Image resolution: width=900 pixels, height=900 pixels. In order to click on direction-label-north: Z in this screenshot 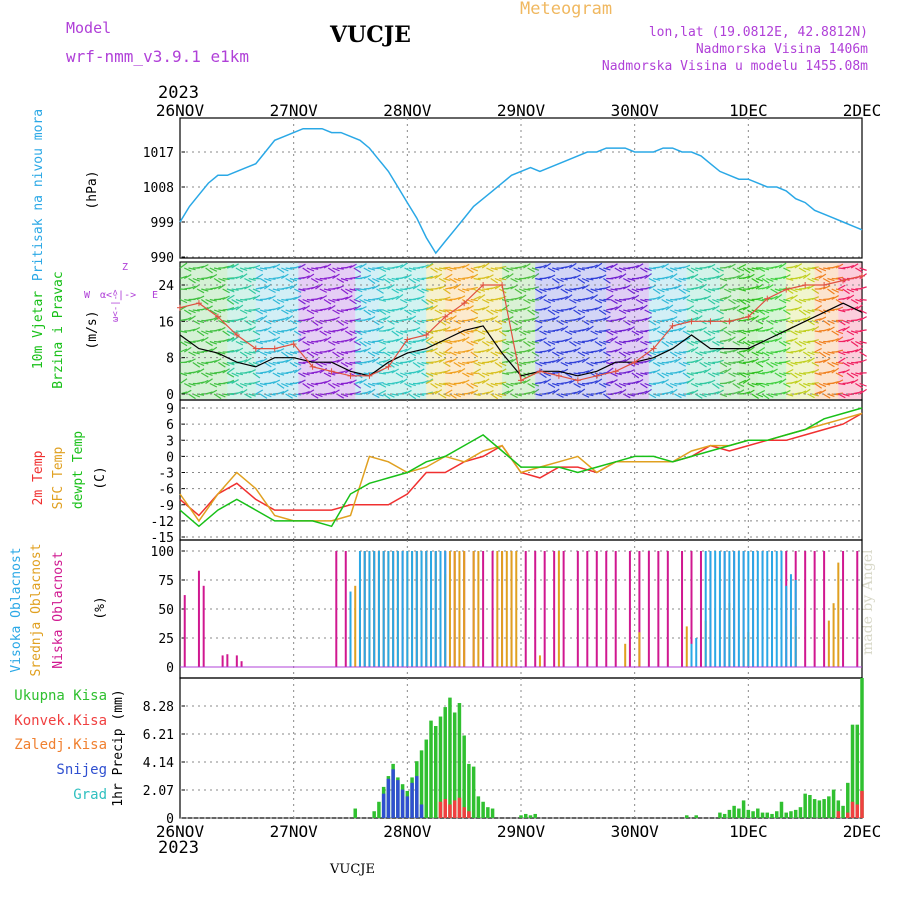, I will do `click(125, 267)`.